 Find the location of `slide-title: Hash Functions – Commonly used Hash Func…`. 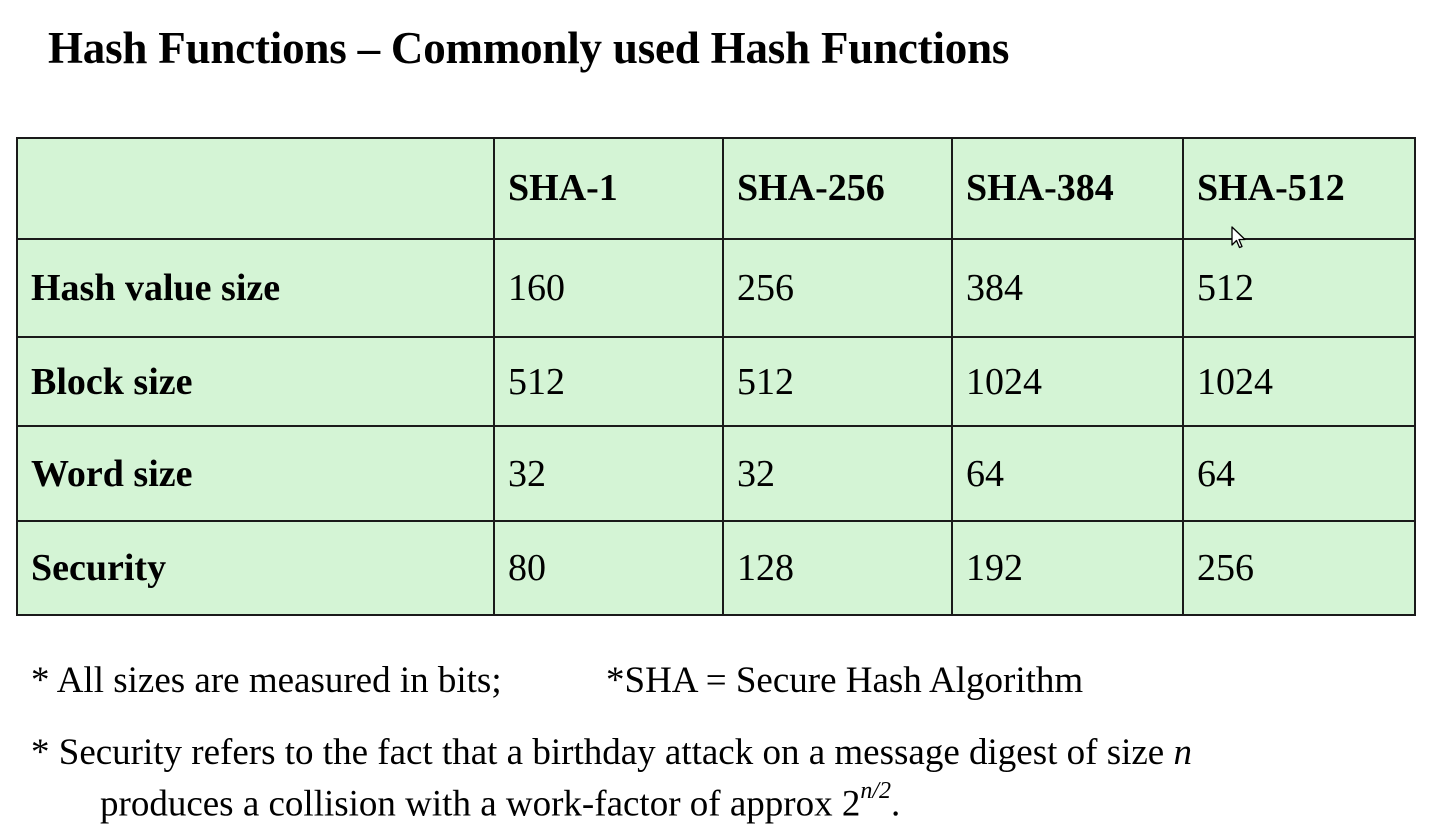

slide-title: Hash Functions – Commonly used Hash Func… is located at coordinates (529, 48).